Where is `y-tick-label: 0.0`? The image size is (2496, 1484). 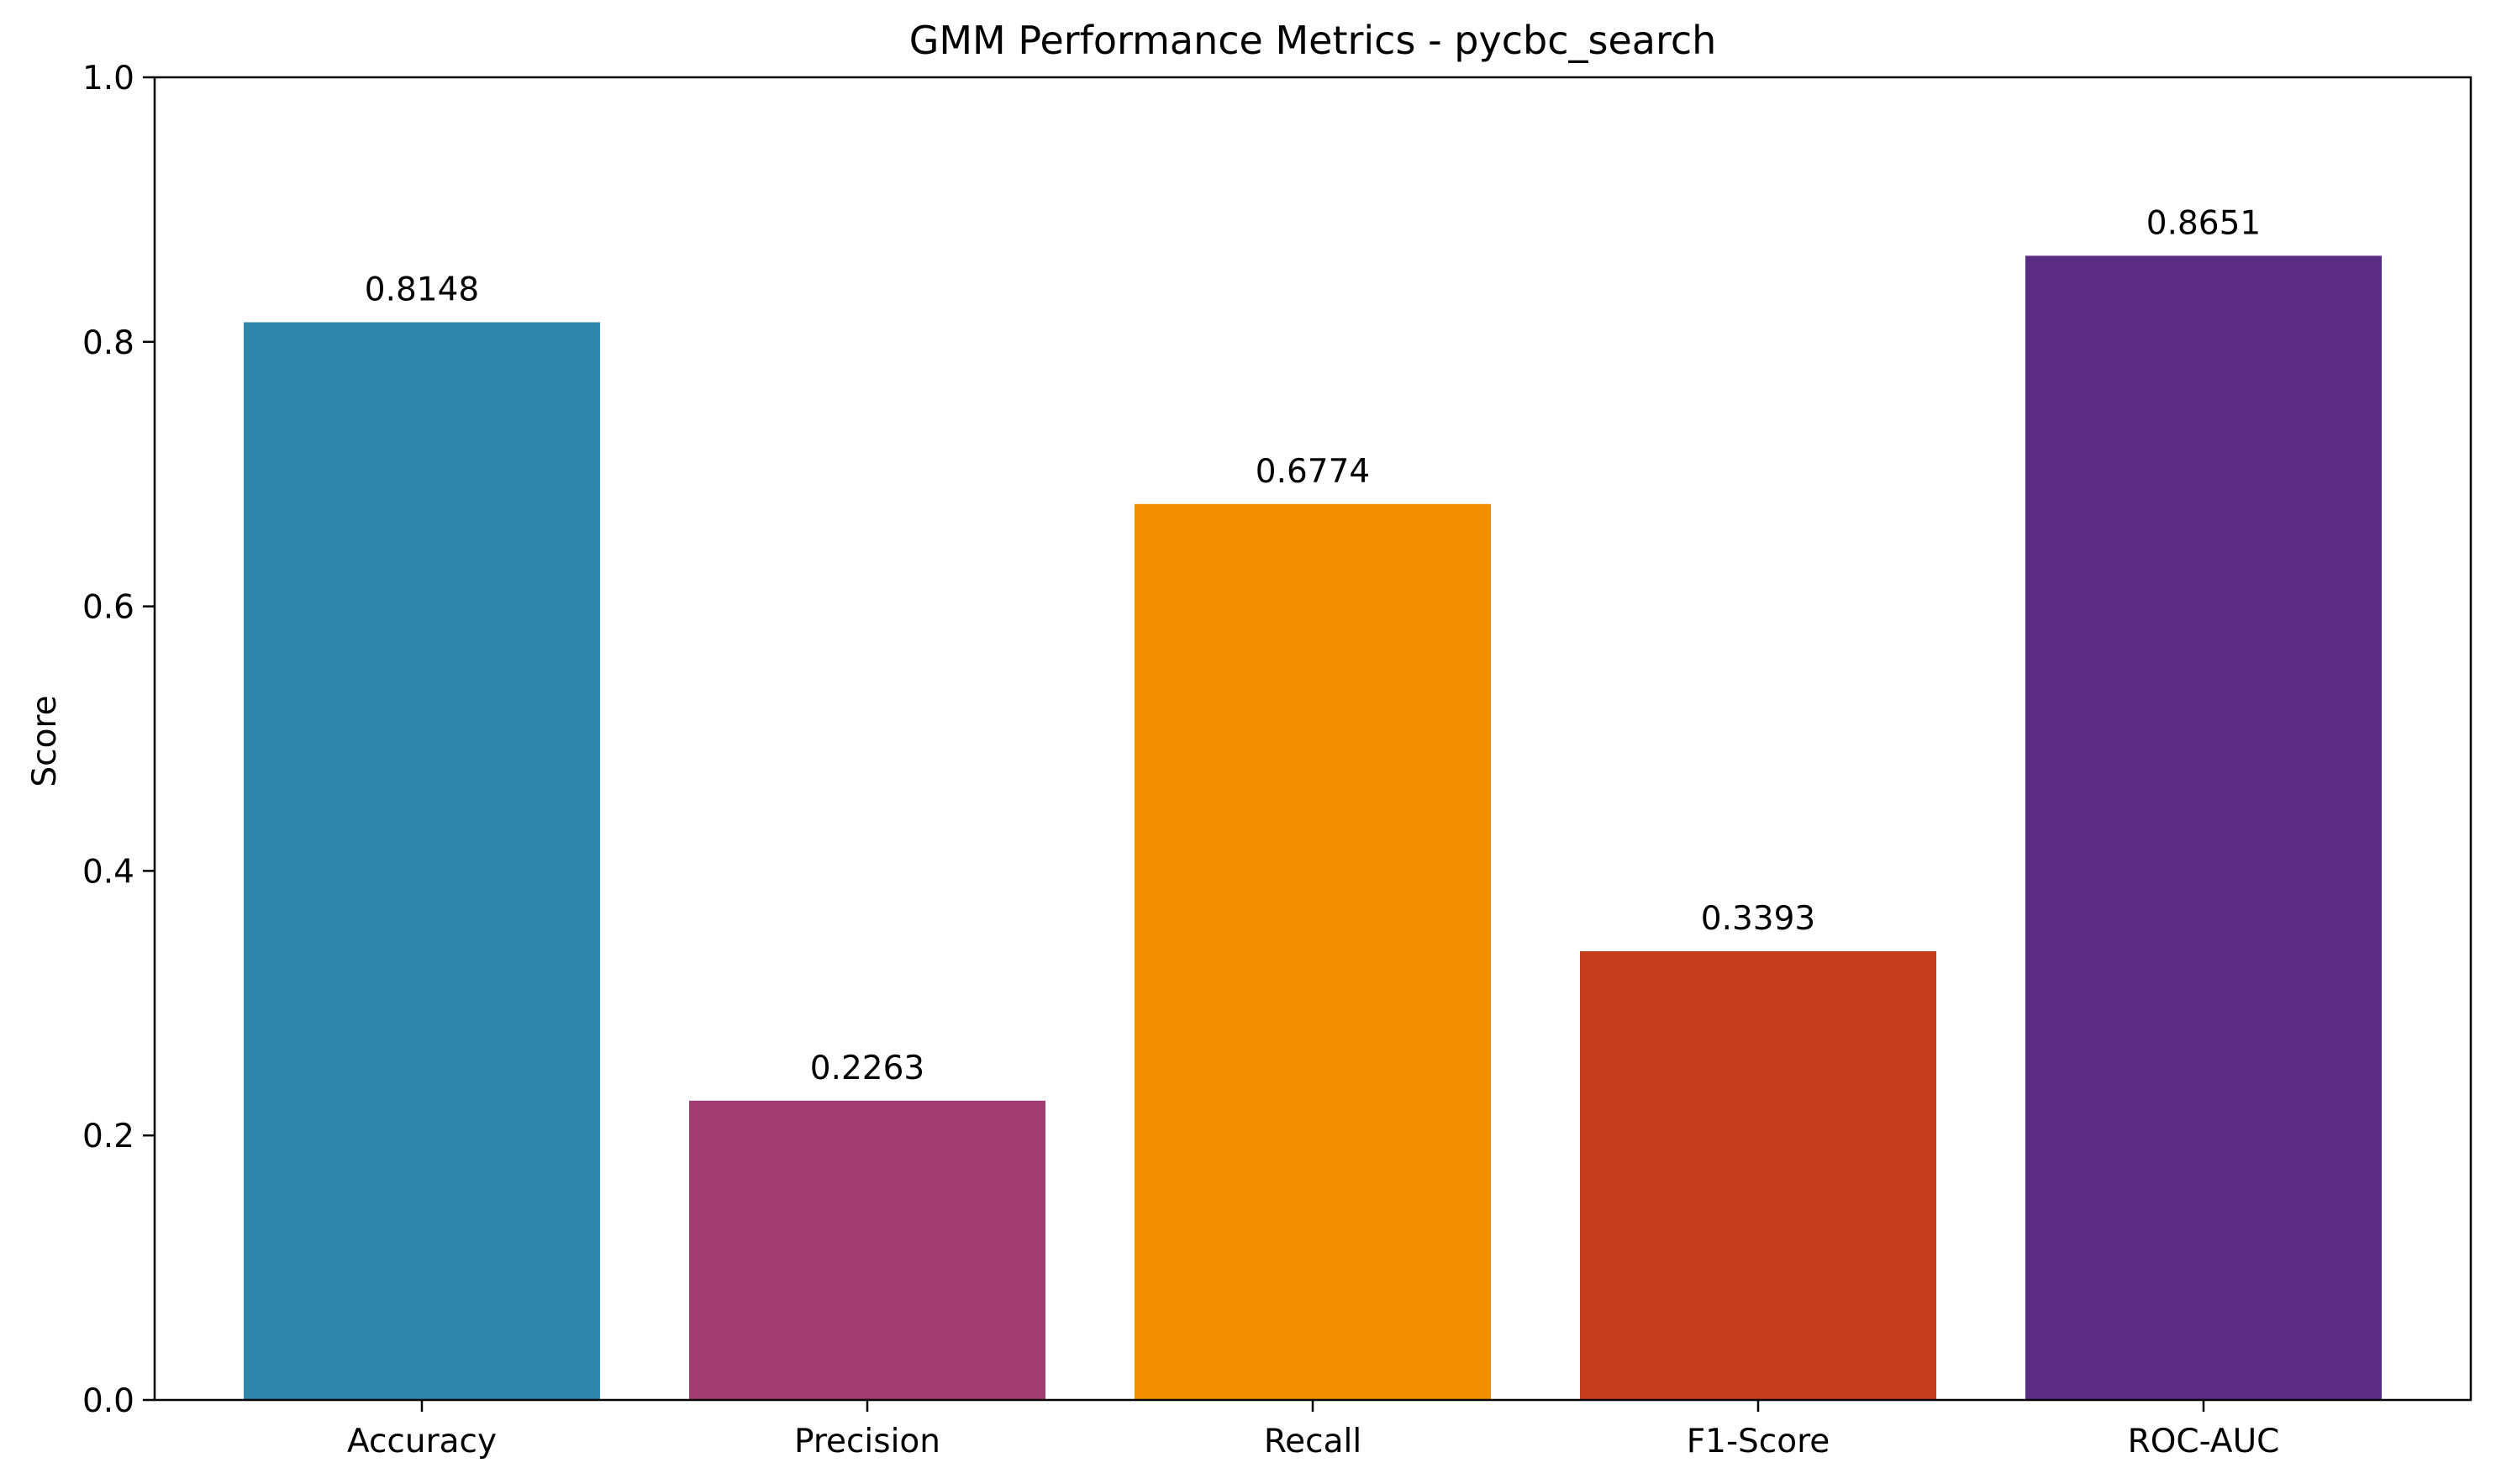
y-tick-label: 0.0 is located at coordinates (108, 1401).